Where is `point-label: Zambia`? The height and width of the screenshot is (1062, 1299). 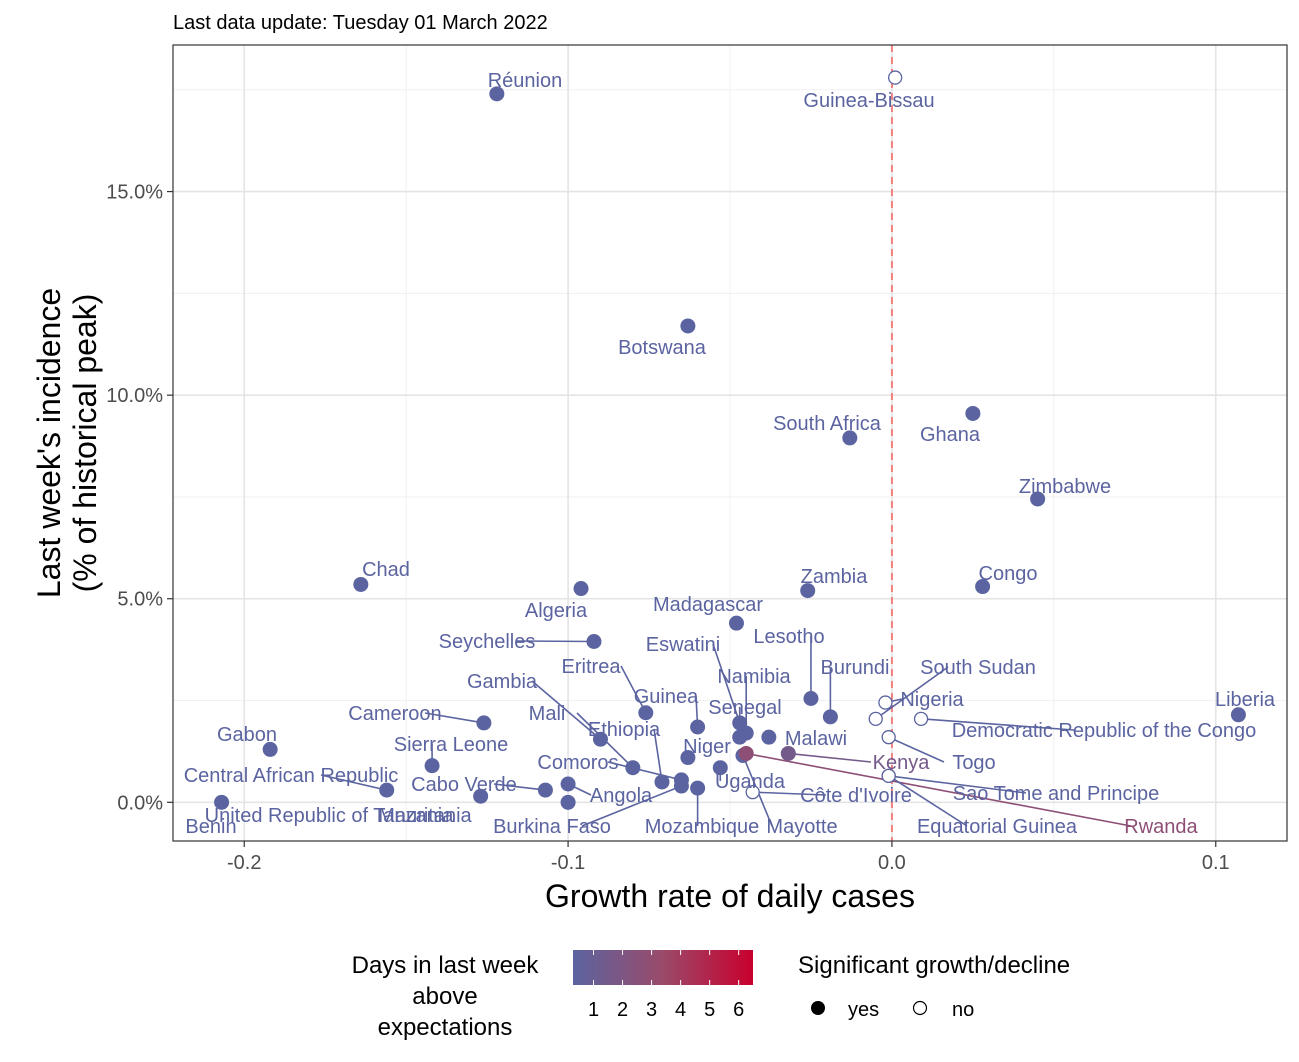
point-label: Zambia is located at coordinates (835, 577).